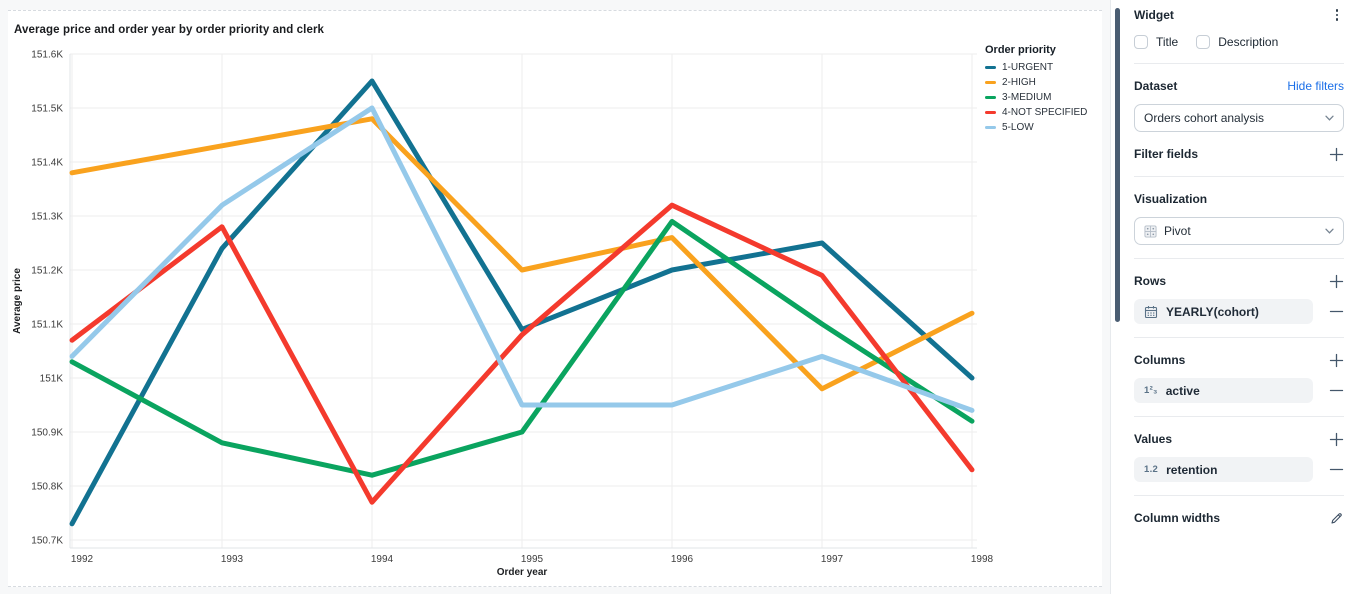 The height and width of the screenshot is (594, 1358). I want to click on add-row-button, so click(1336, 281).